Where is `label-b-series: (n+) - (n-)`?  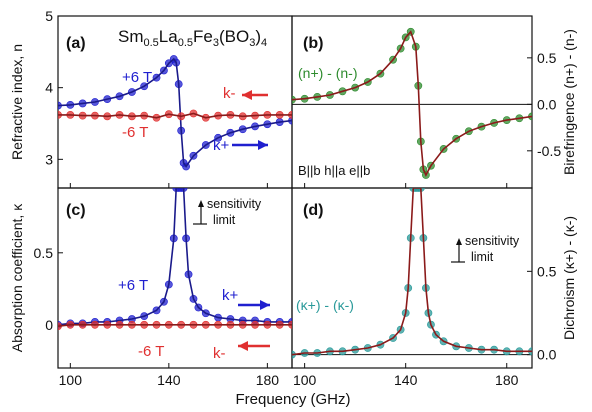
label-b-series: (n+) - (n-) is located at coordinates (328, 73).